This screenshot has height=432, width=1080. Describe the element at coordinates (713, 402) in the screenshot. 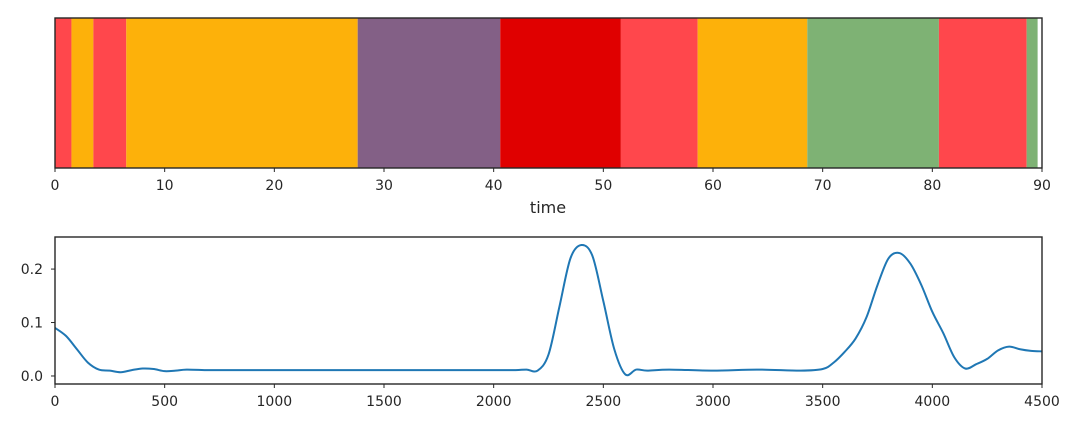

I see `line-x-tick-label-6: 3000` at that location.